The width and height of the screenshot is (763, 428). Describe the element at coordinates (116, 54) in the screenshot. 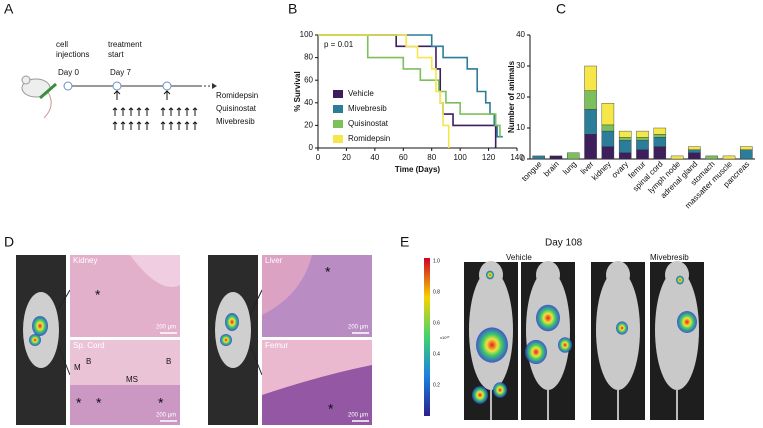

I see `text: start` at that location.